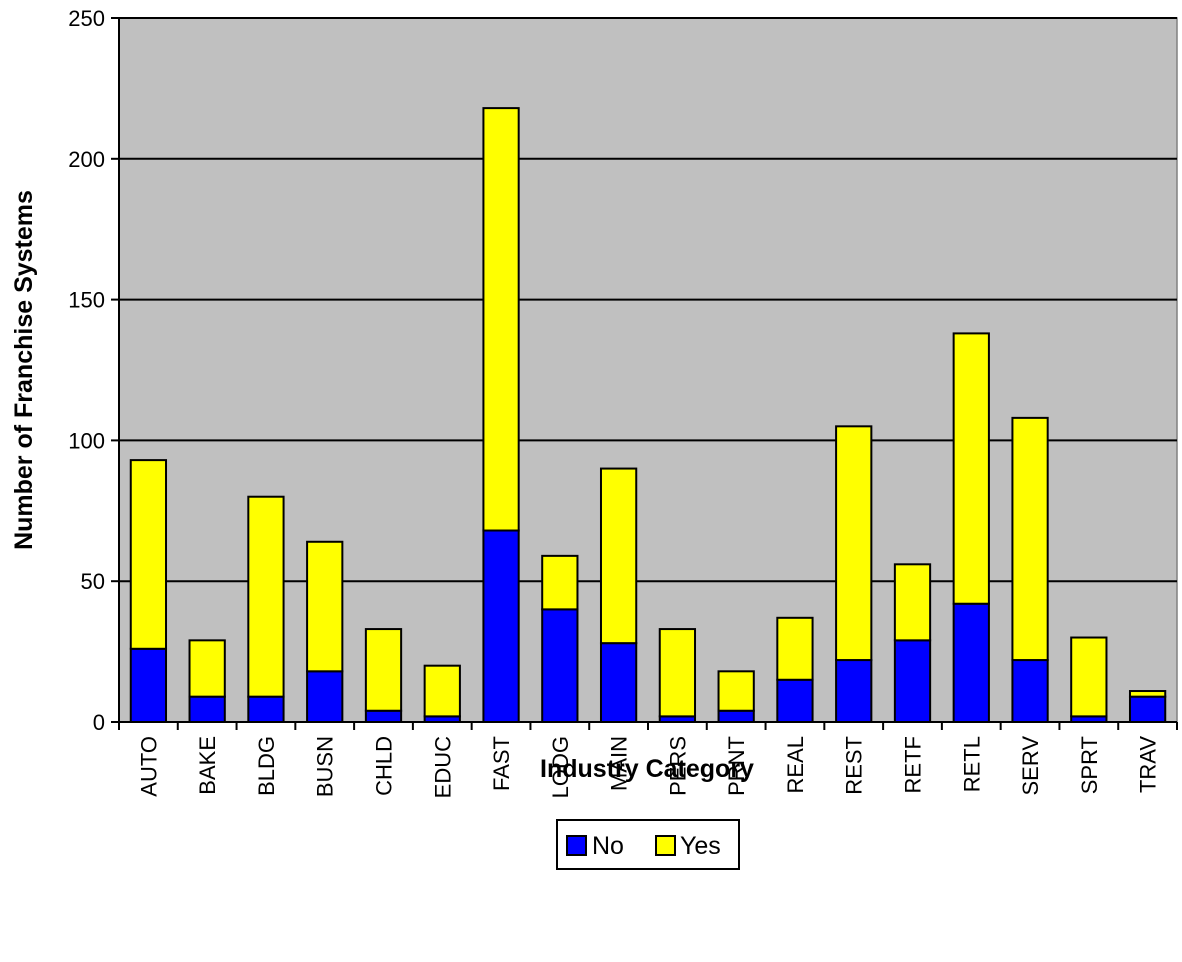 The height and width of the screenshot is (962, 1182). I want to click on bar-yes-sprt, so click(1089, 677).